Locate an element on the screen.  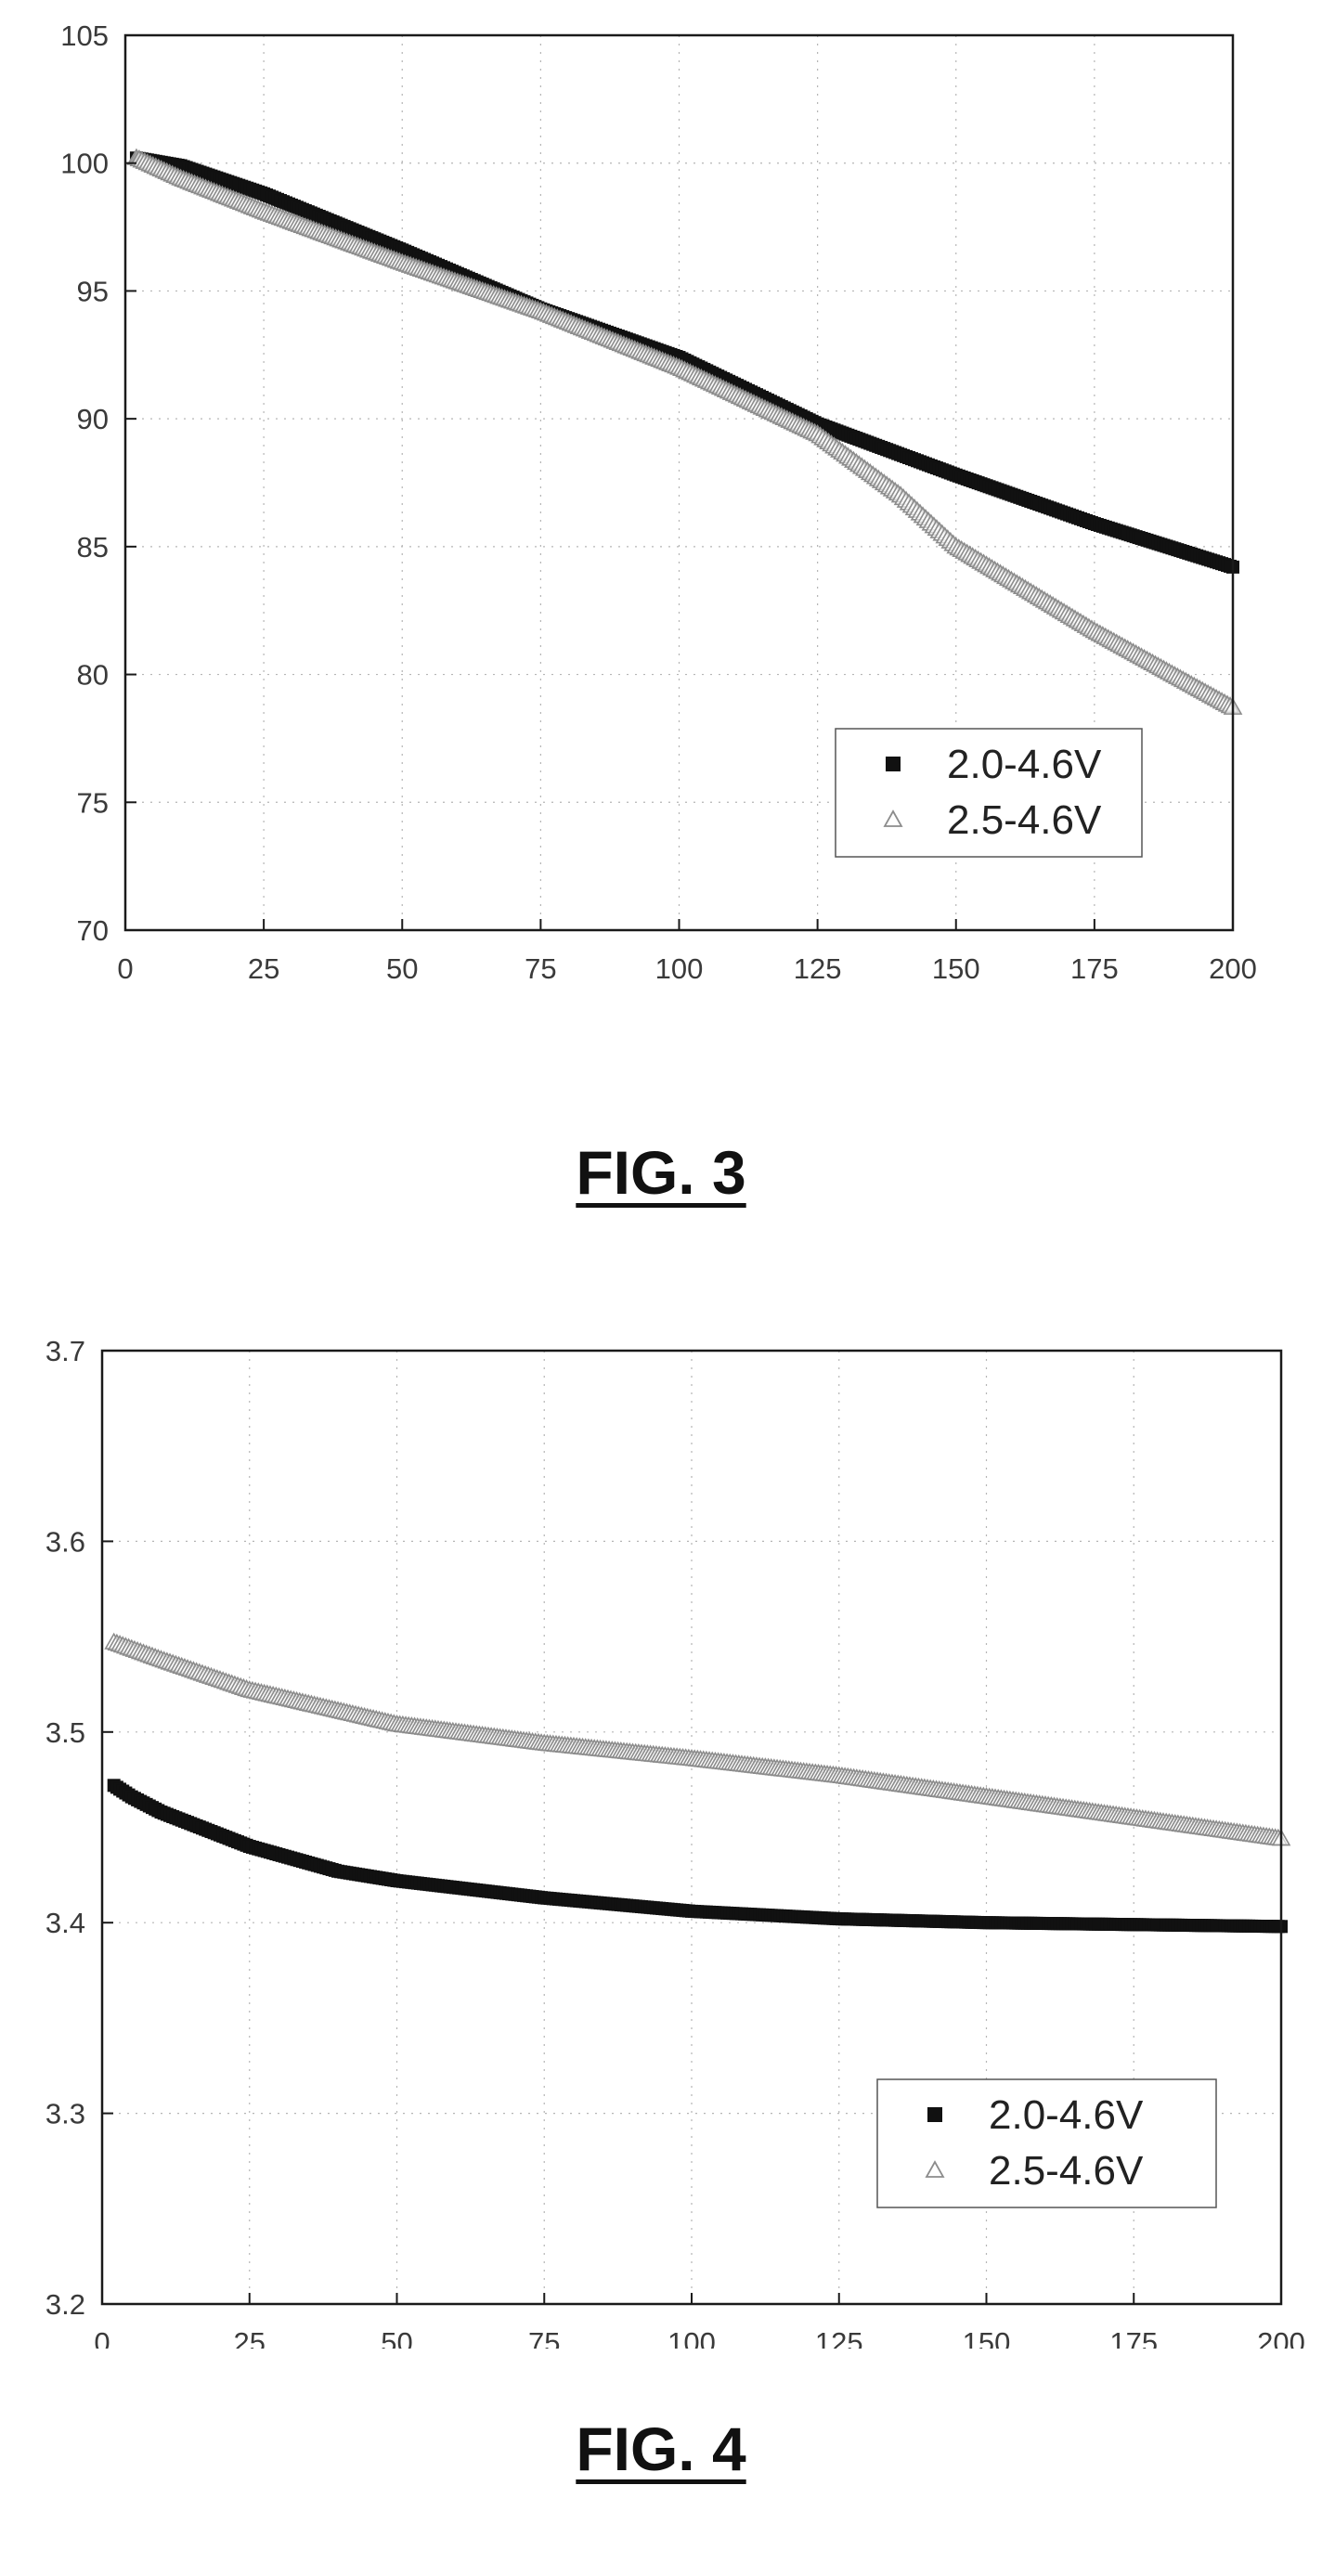
y-tick-label: 3.5 is located at coordinates (65, 1732).